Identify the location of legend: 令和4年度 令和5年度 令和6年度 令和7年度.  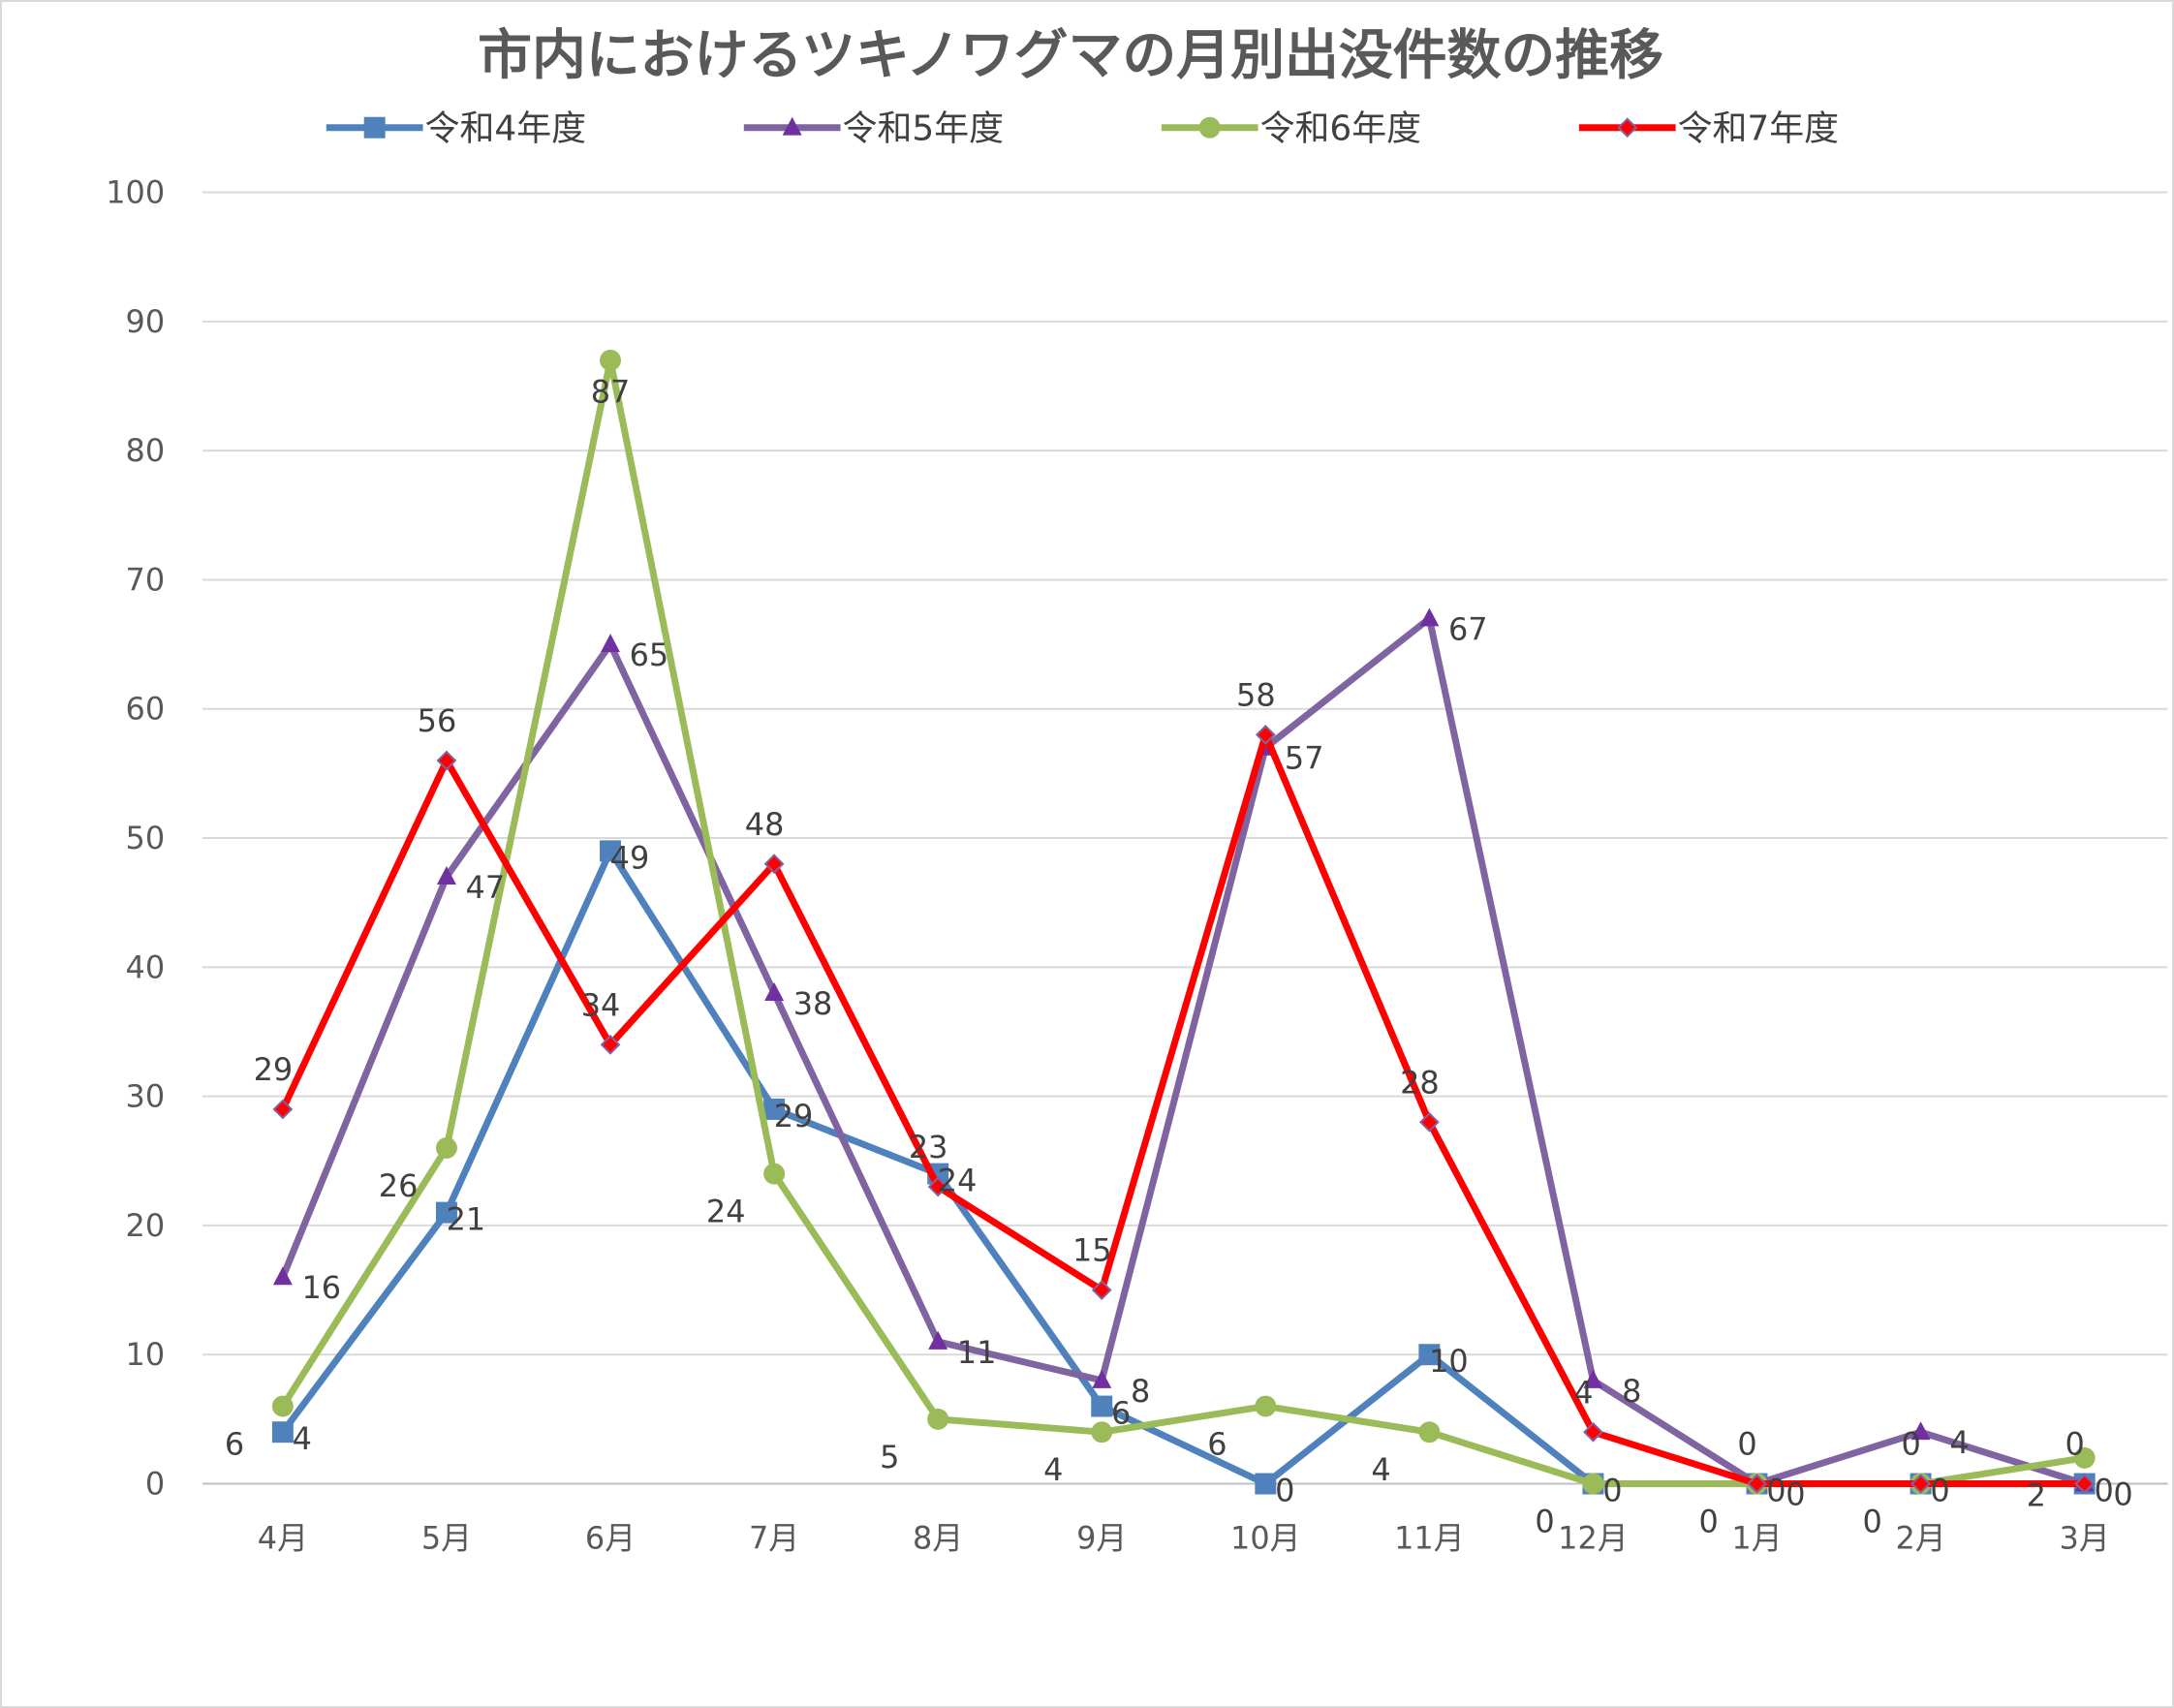
(1082, 129).